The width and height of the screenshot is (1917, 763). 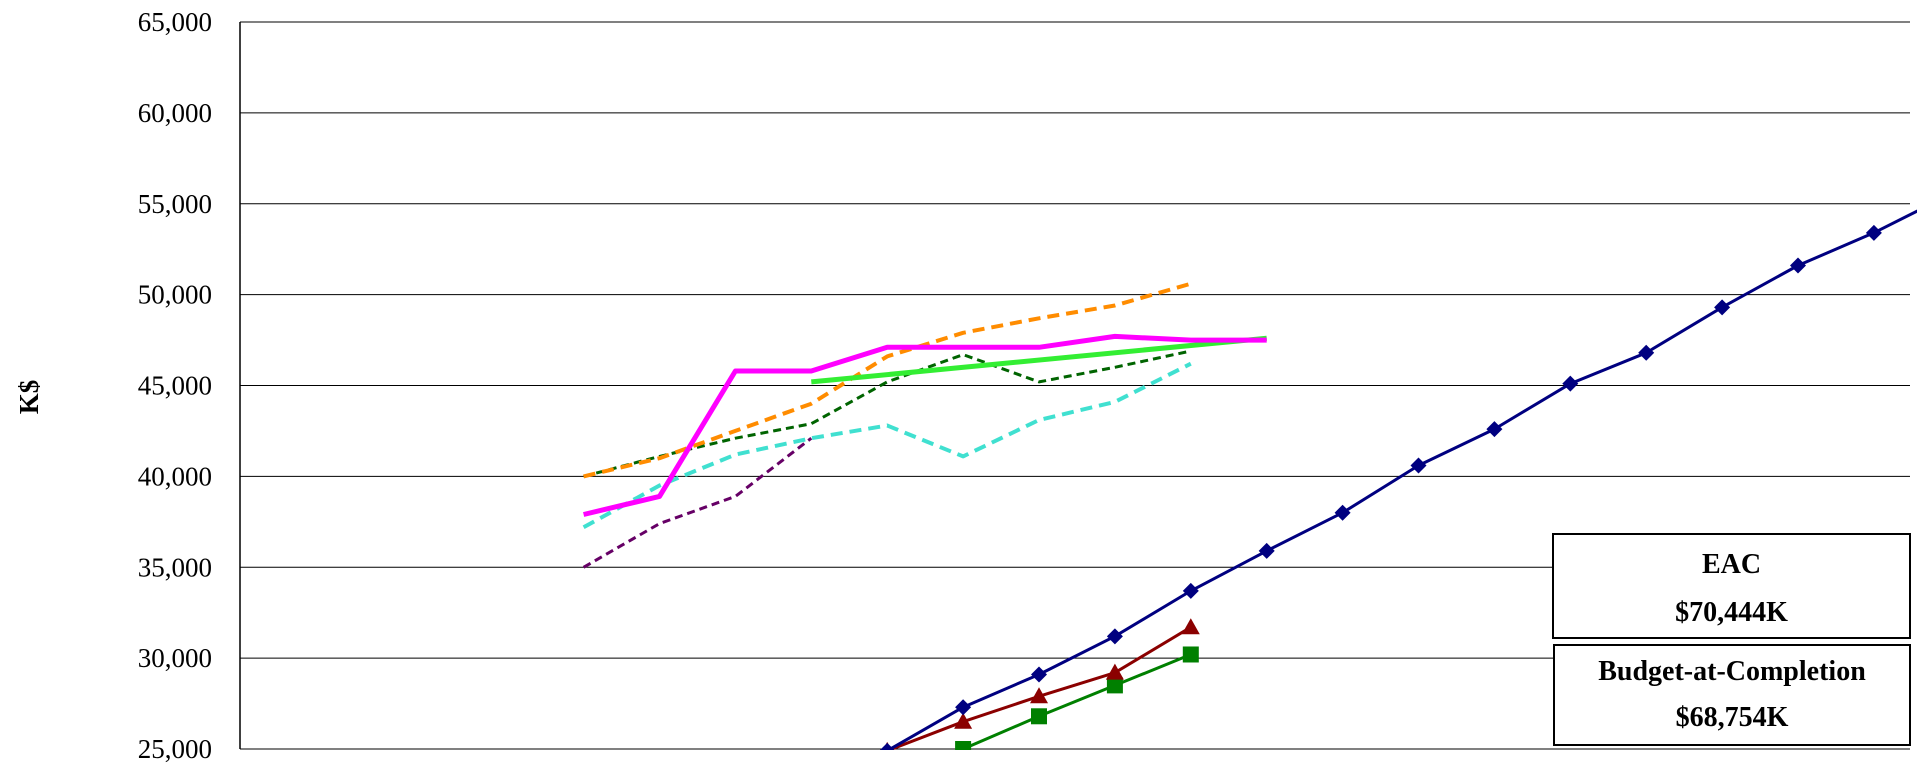 I want to click on y-axis-label: K$, so click(x=29, y=397).